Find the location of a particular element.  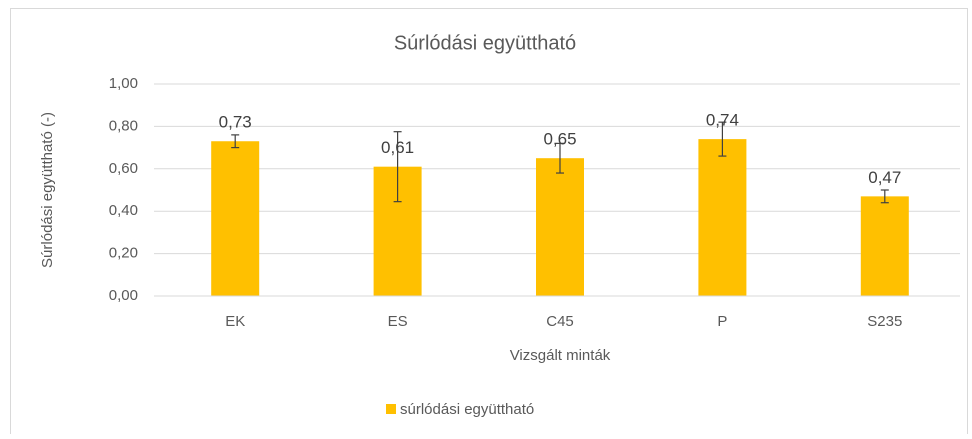

y-tick-label: 0,20 is located at coordinates (123, 253).